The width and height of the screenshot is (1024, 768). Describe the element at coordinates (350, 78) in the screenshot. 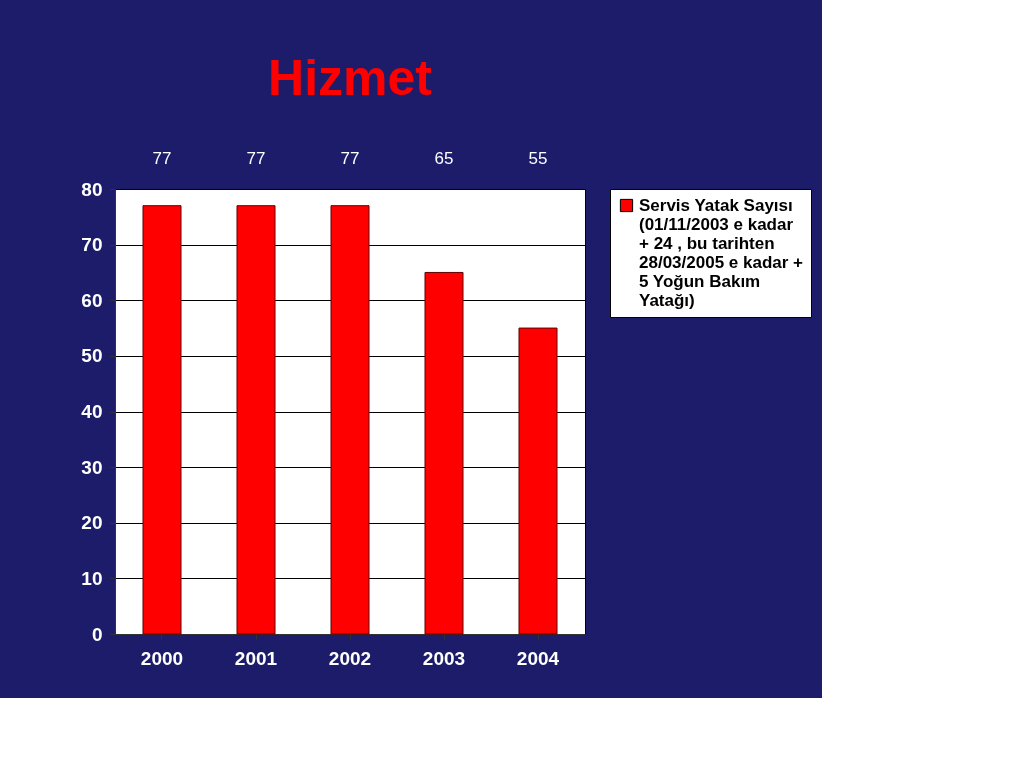

I see `chart-title: Hizmet` at that location.